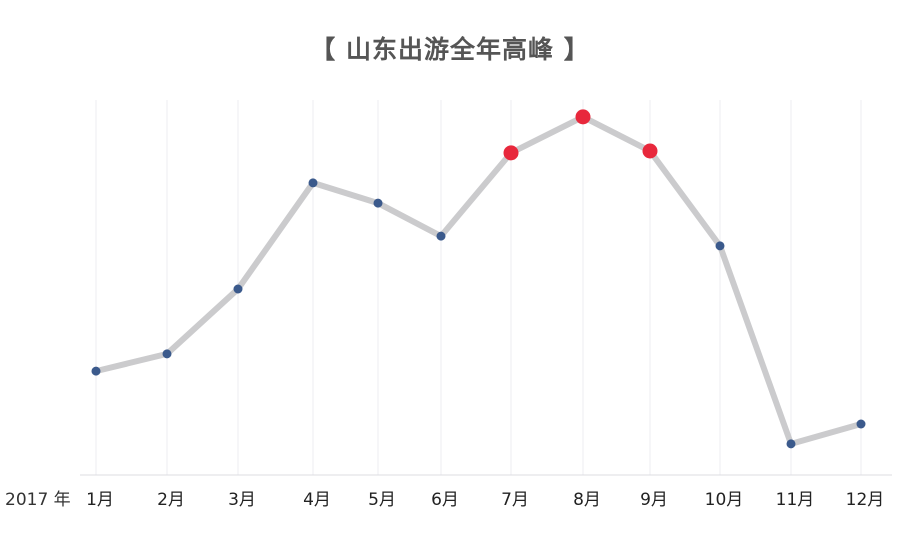 This screenshot has height=549, width=900. Describe the element at coordinates (317, 500) in the screenshot. I see `x-tick-label: 4月` at that location.